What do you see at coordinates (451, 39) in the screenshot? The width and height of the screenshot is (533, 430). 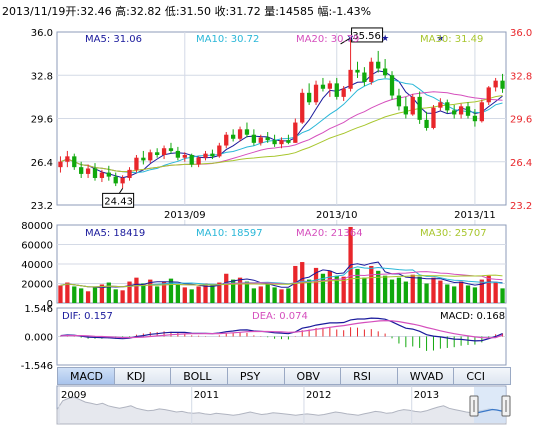 I see `price-legend-ma30: MA30: 31.49` at bounding box center [451, 39].